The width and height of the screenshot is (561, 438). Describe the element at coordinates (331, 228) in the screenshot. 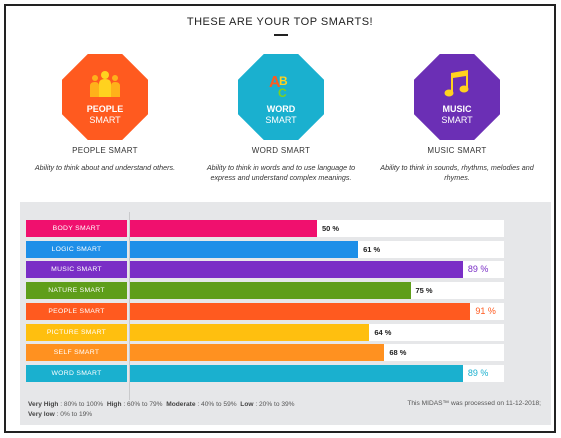

I see `bar-value-label: 50 %` at that location.